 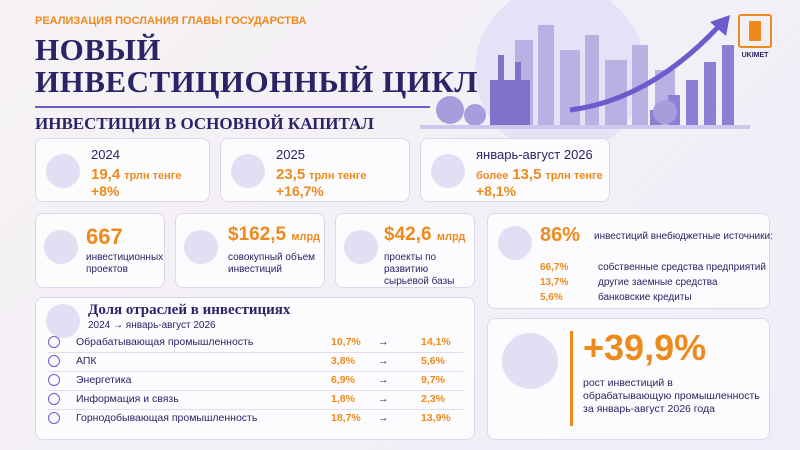 What do you see at coordinates (343, 399) in the screenshot?
I see `share-from: 1,8%` at bounding box center [343, 399].